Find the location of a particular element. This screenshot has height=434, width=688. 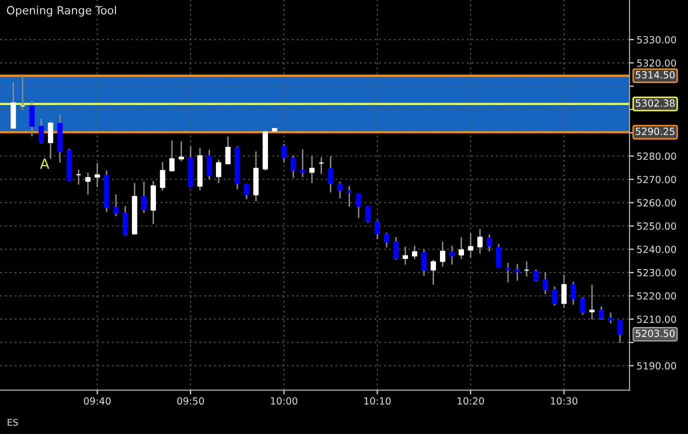

y-tick-label: 5280.00 is located at coordinates (656, 156).